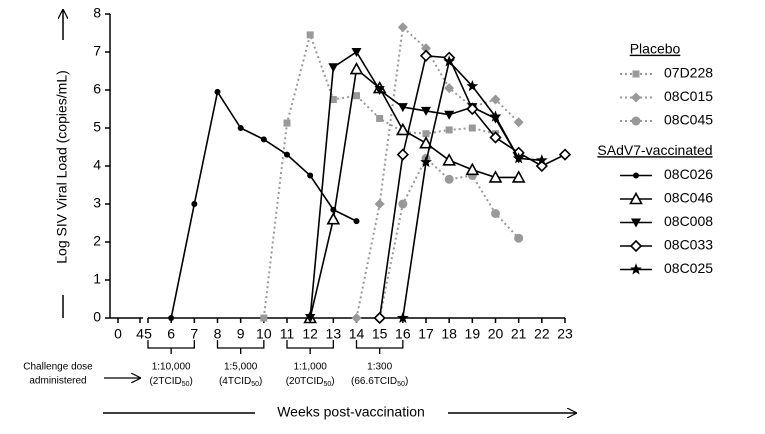  Describe the element at coordinates (170, 382) in the screenshot. I see `dose-amount: (2TCID50)` at that location.